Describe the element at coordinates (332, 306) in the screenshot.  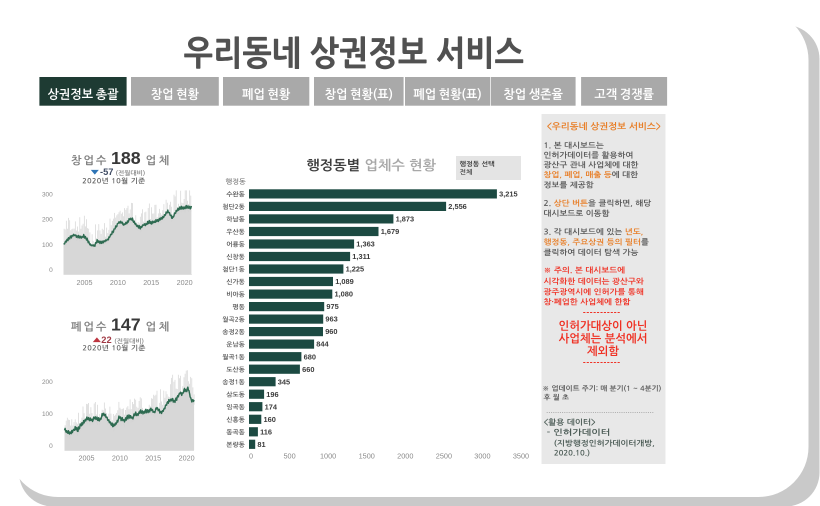
I see `svg-text: 975` at that location.